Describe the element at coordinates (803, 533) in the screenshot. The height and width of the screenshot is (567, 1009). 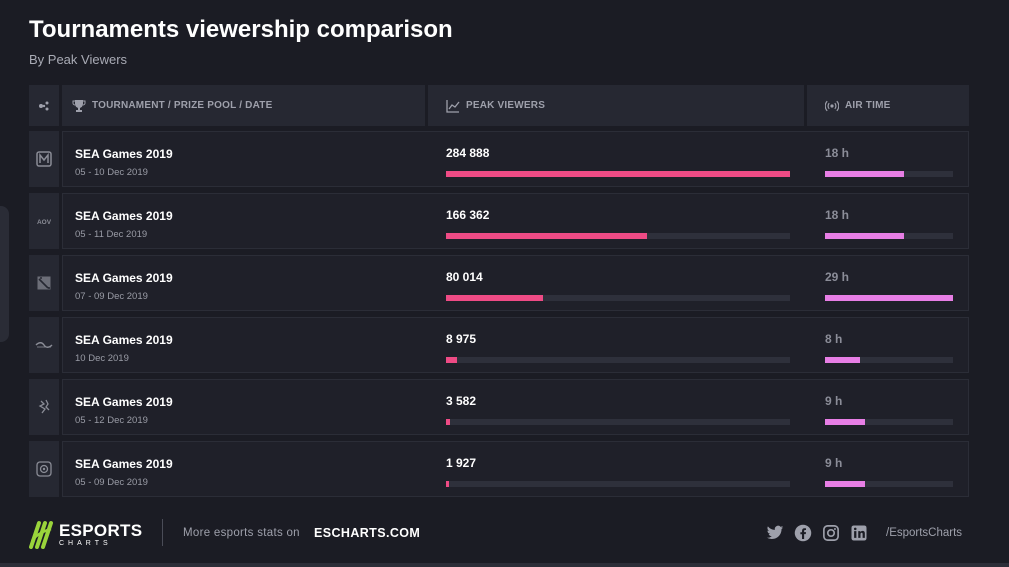
I see `facebook-icon` at that location.